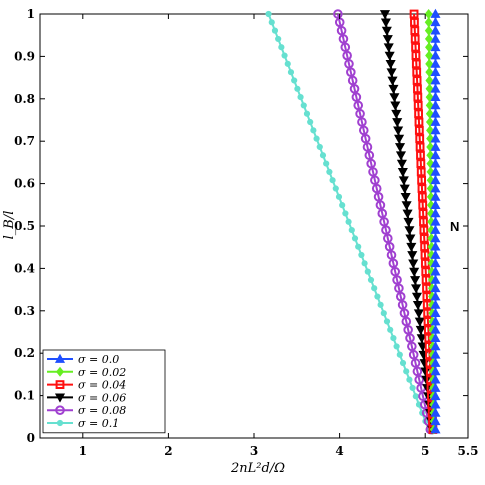  I want to click on y-tick-label: 0, so click(31, 438).